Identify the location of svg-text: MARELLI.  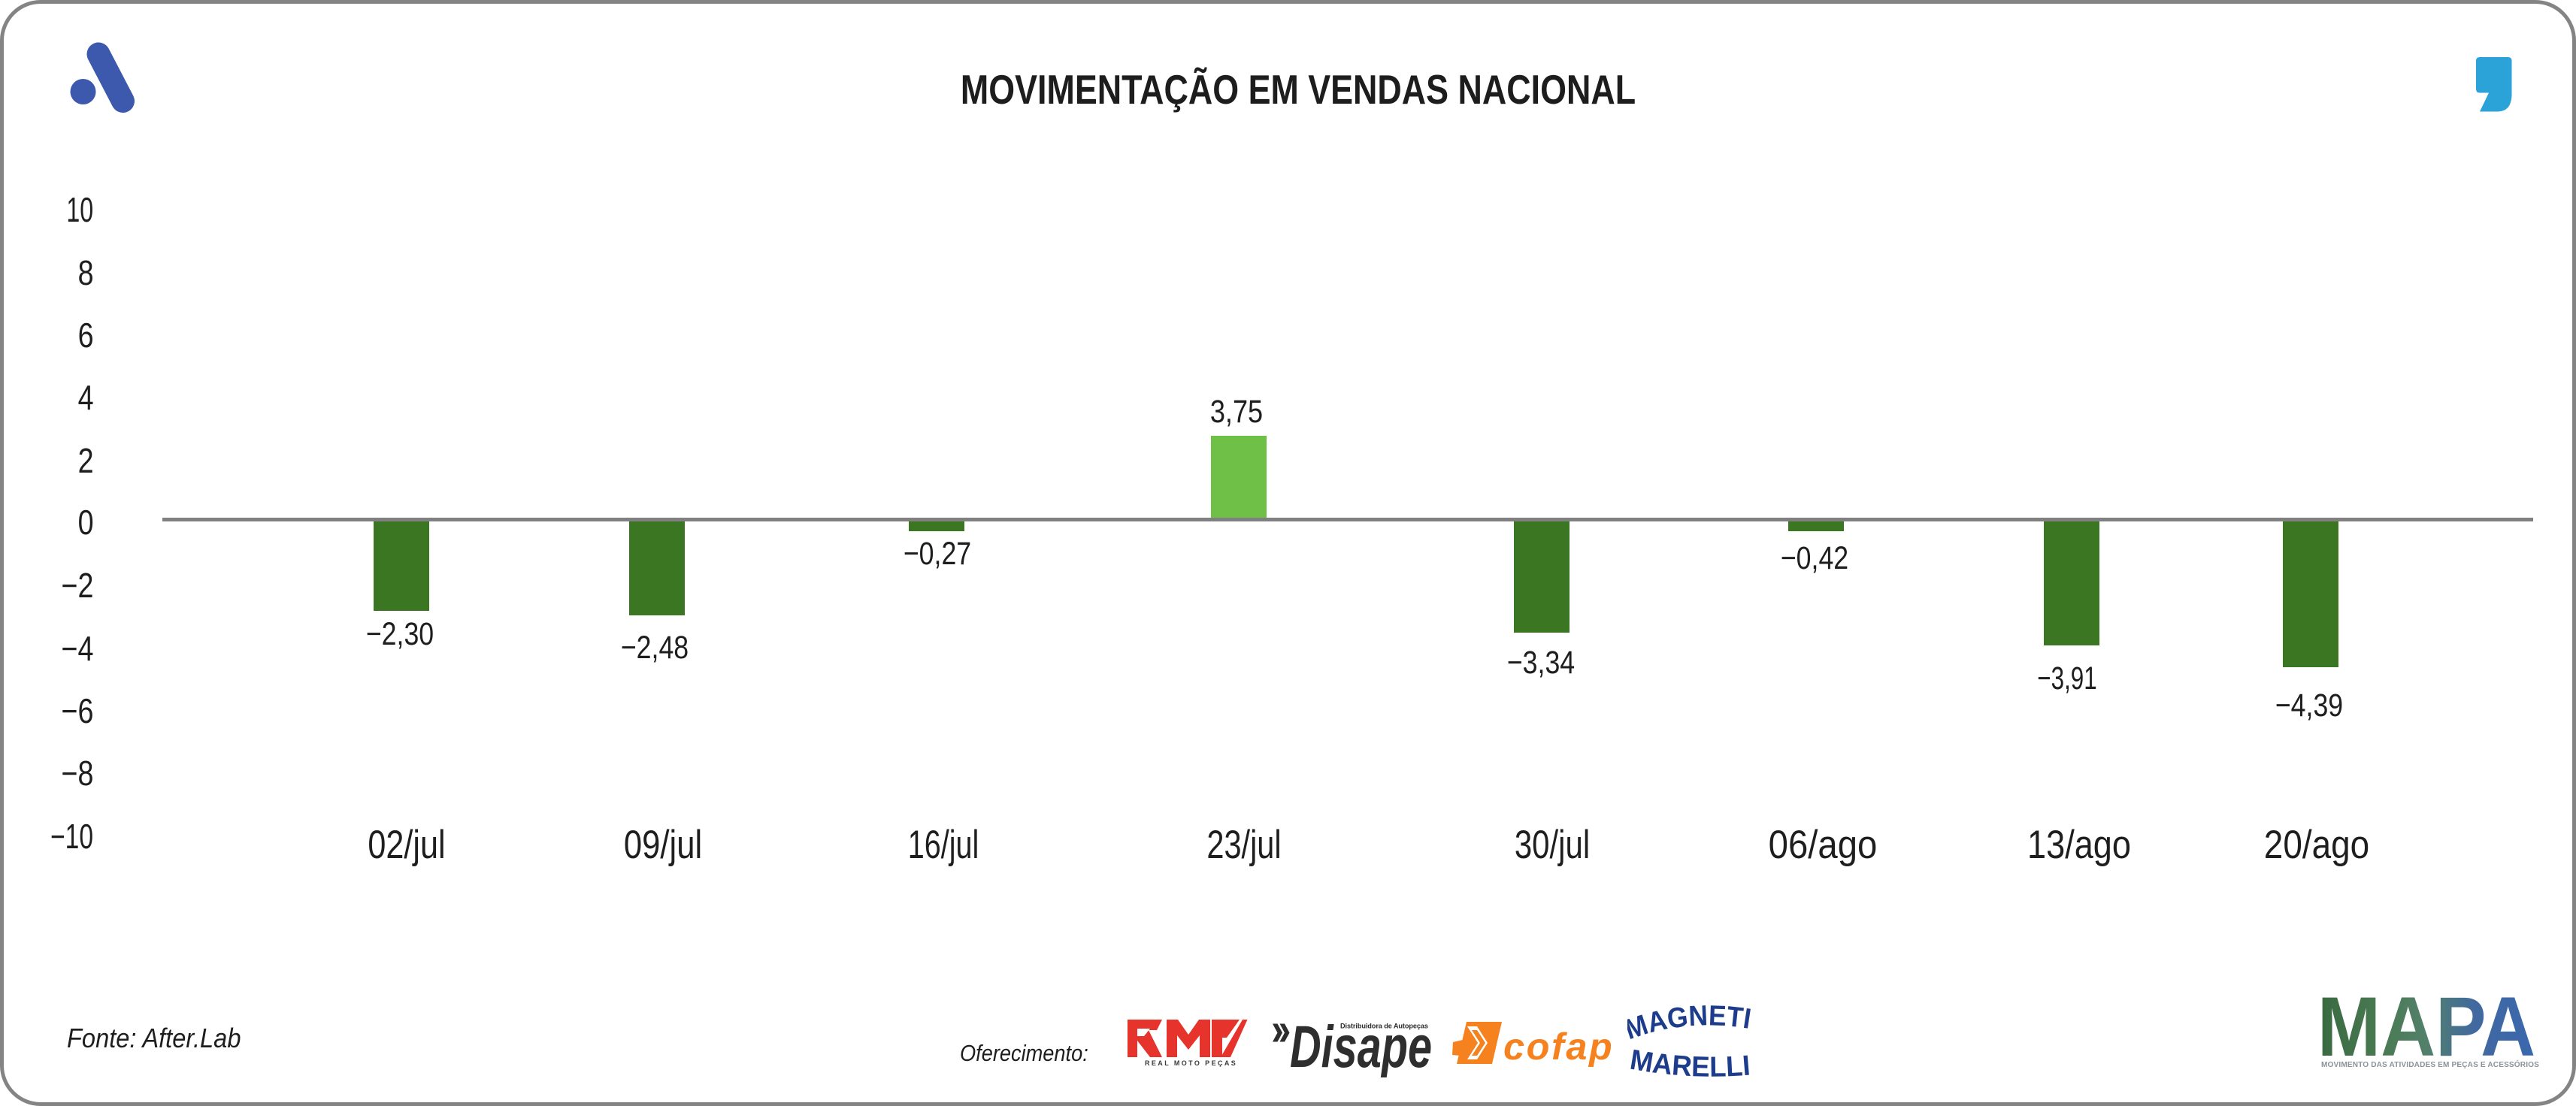
(1689, 1061).